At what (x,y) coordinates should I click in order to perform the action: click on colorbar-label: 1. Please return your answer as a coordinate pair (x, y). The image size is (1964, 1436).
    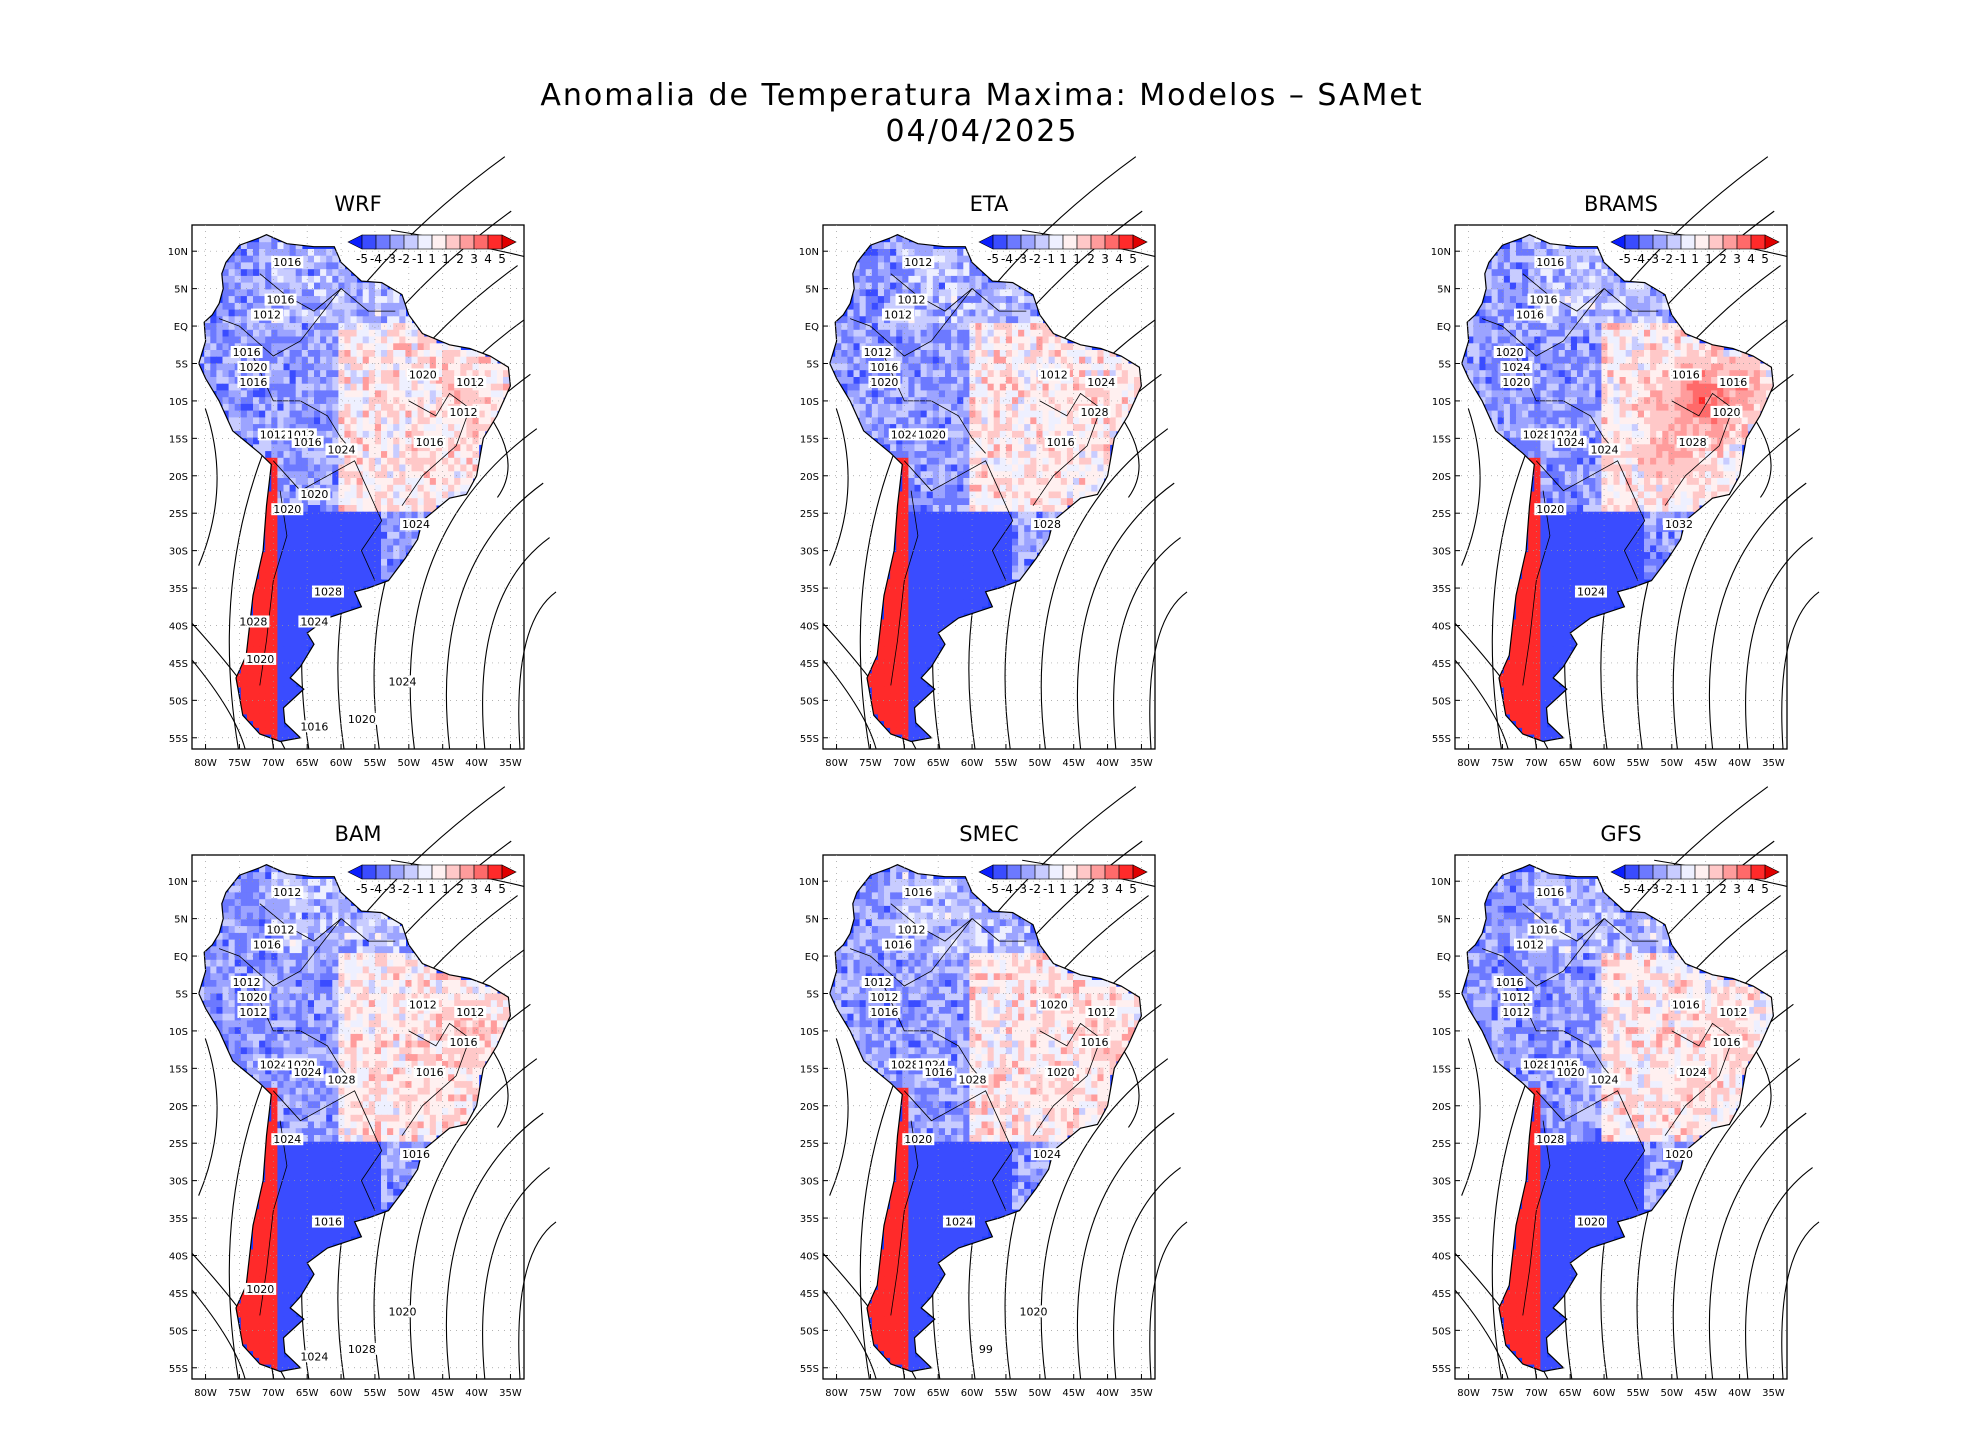
    Looking at the image, I should click on (1709, 889).